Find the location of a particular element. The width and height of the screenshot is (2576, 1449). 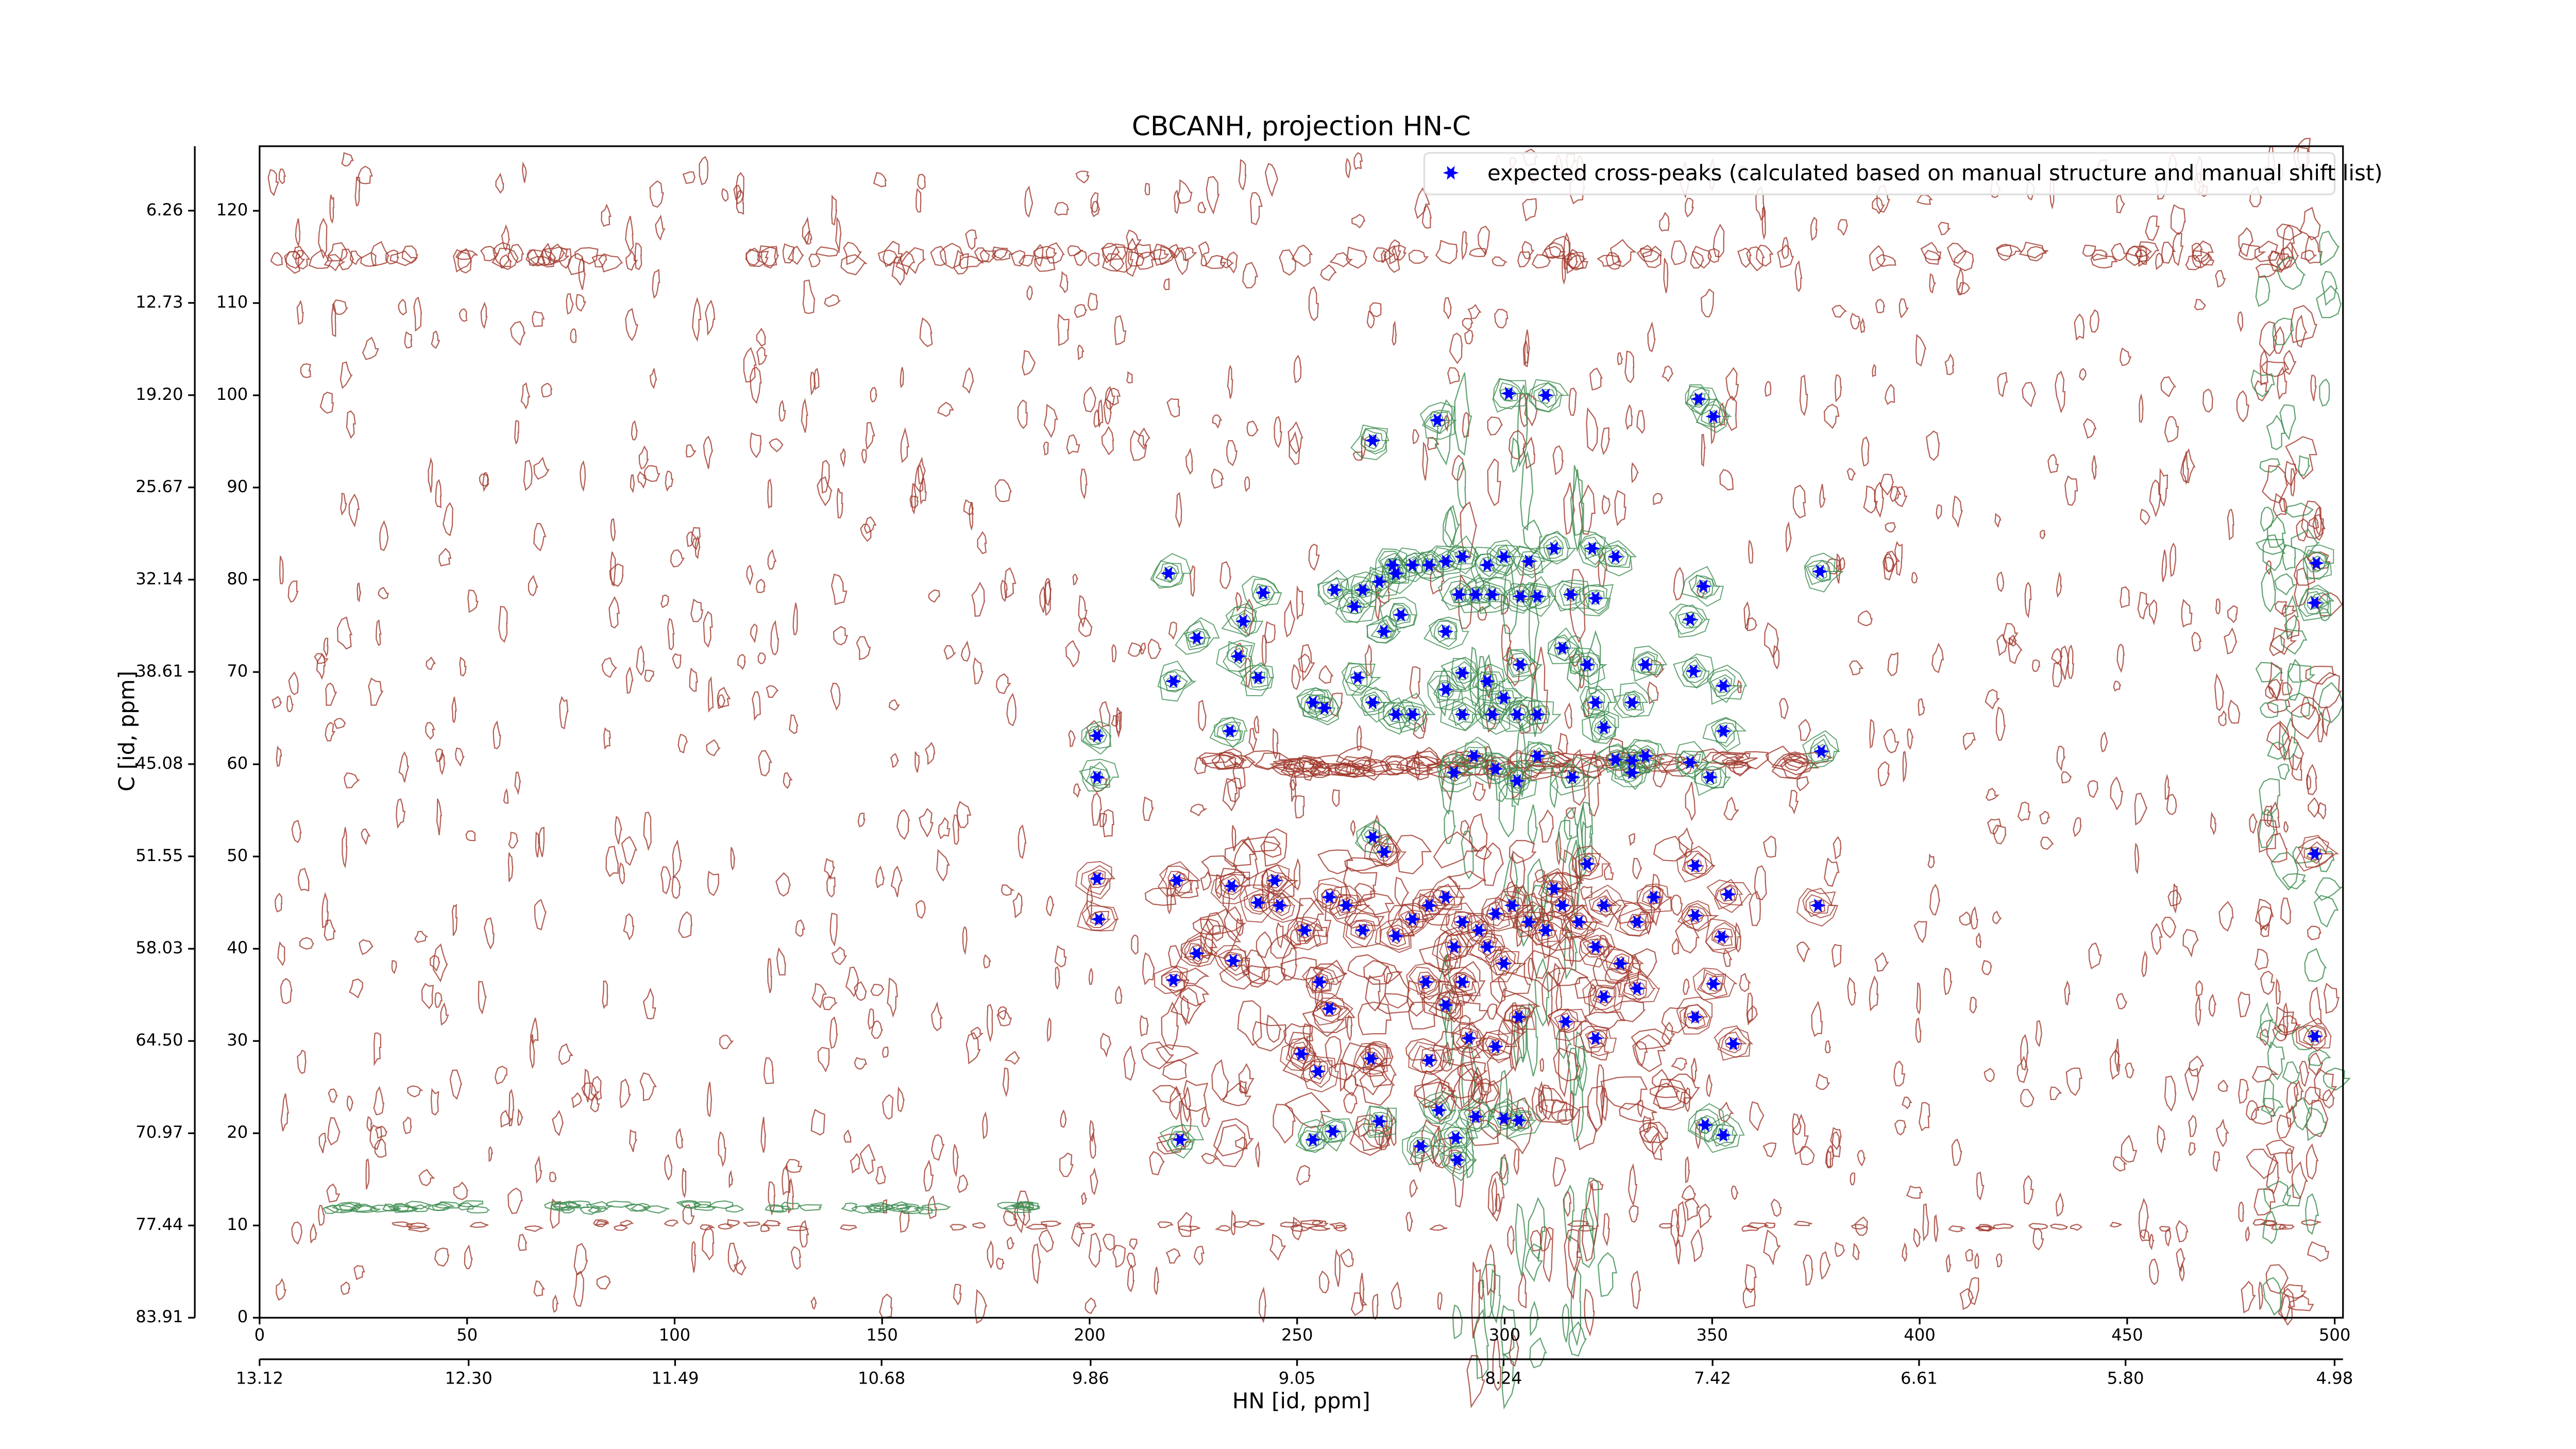

x-tick-label: 50 is located at coordinates (467, 1335).